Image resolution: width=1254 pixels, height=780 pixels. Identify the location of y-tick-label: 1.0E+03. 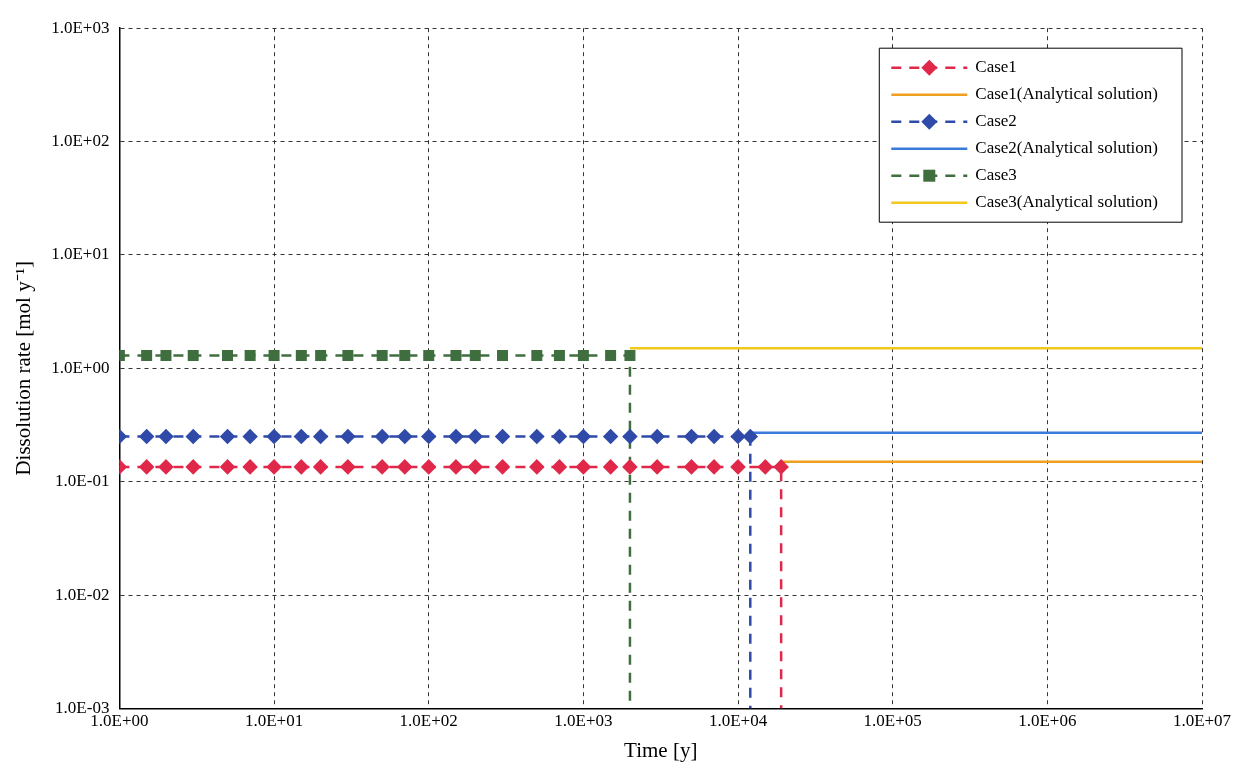
(80, 27).